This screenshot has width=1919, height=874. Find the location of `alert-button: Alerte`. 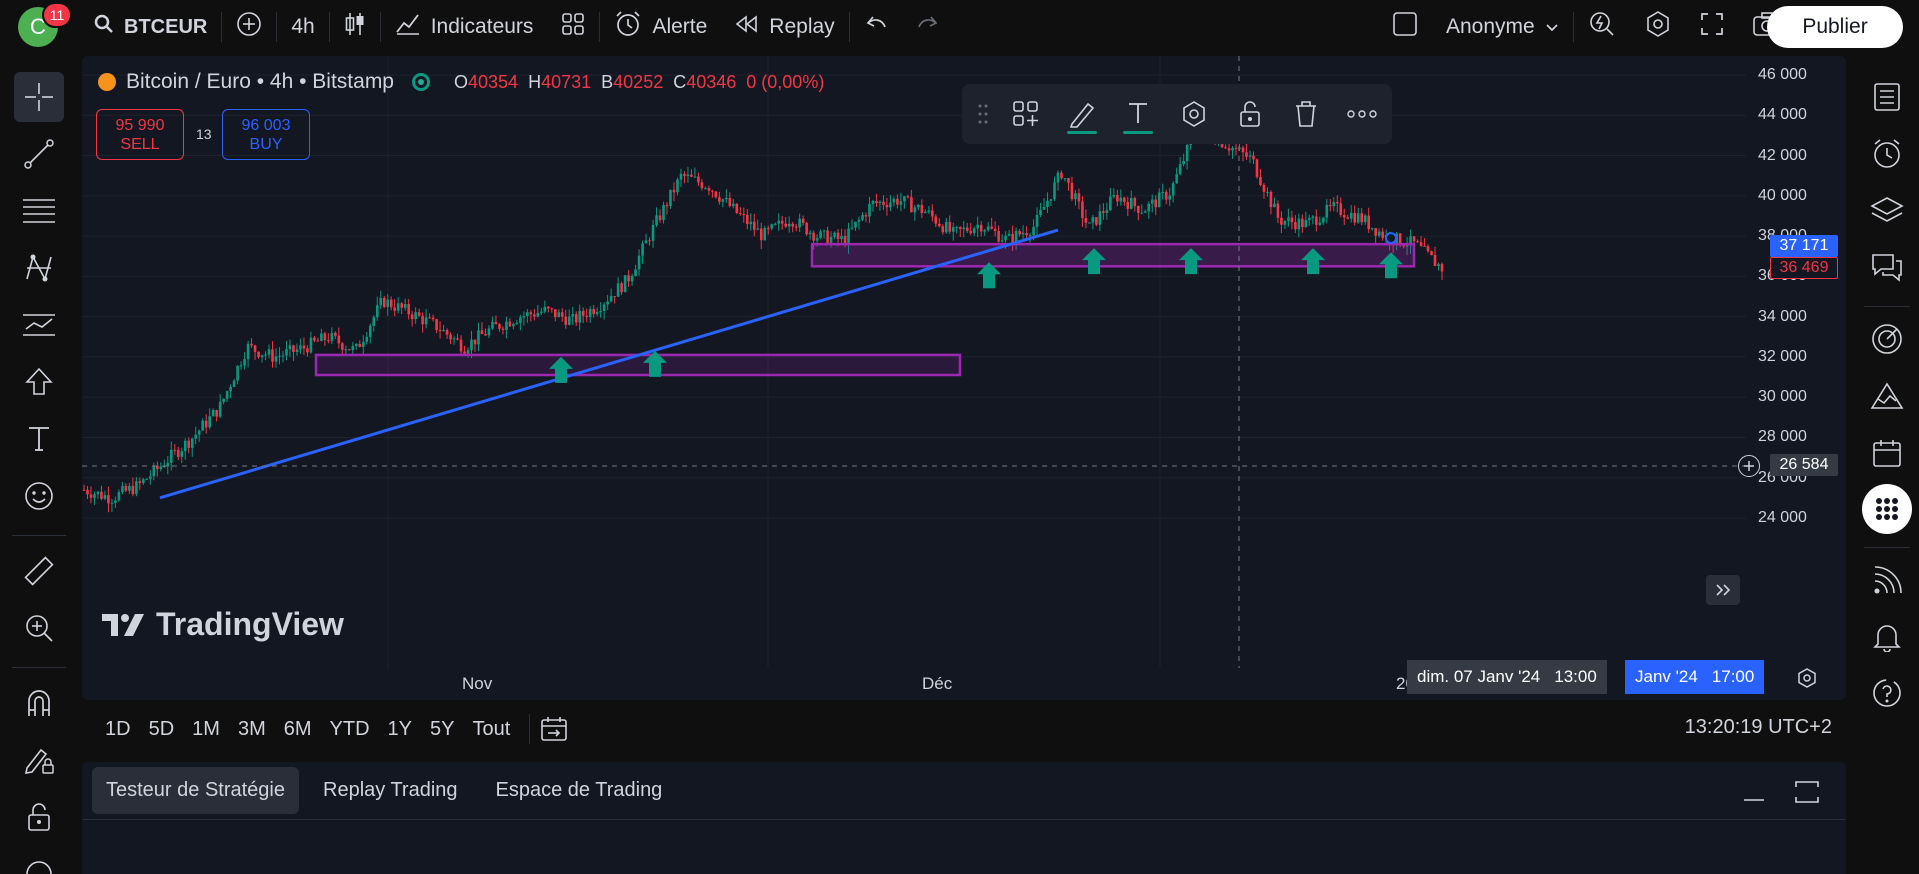

alert-button: Alerte is located at coordinates (660, 27).